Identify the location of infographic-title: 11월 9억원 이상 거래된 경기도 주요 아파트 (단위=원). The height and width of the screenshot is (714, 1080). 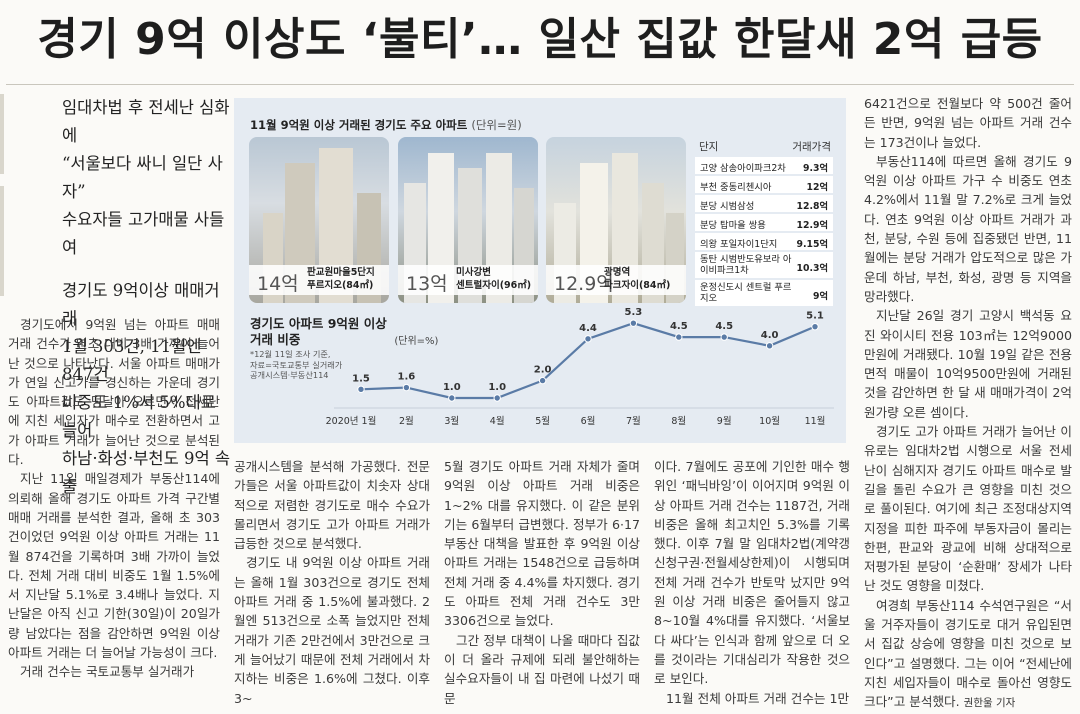
(386, 125).